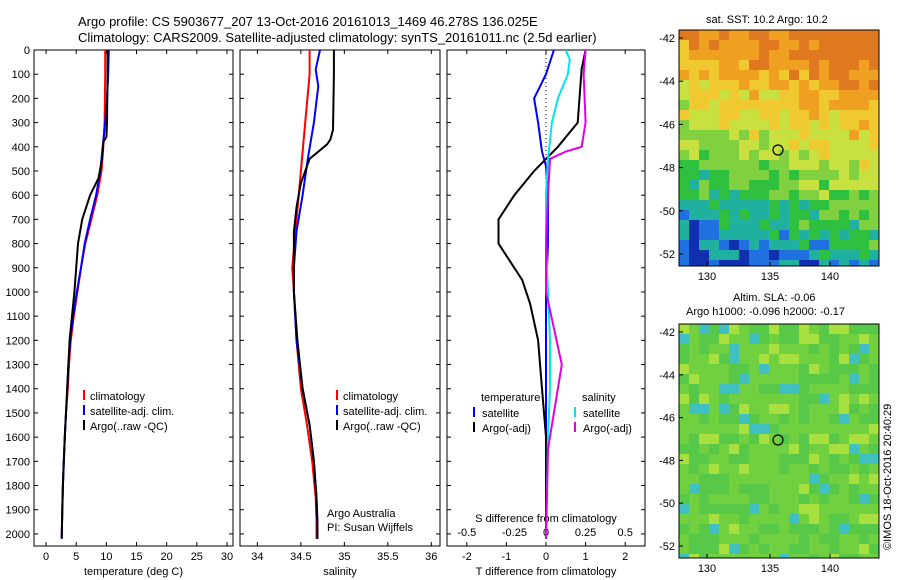 The image size is (900, 580). Describe the element at coordinates (344, 557) in the screenshot. I see `x-tick-label: 35` at that location.